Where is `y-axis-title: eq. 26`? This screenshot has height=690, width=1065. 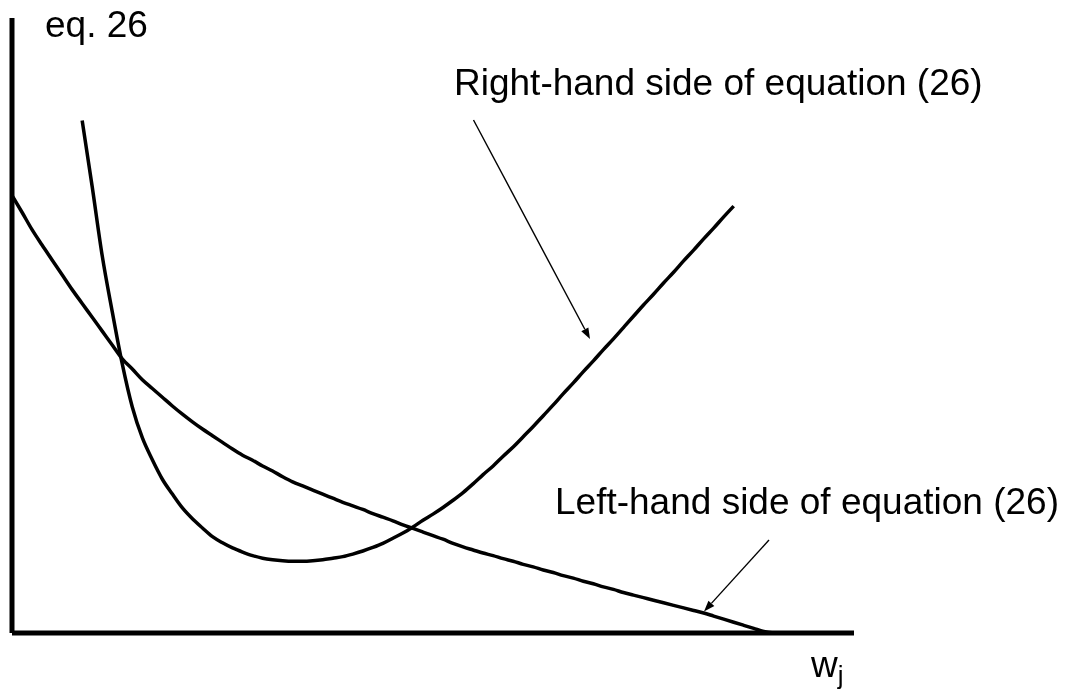 y-axis-title: eq. 26 is located at coordinates (96, 24).